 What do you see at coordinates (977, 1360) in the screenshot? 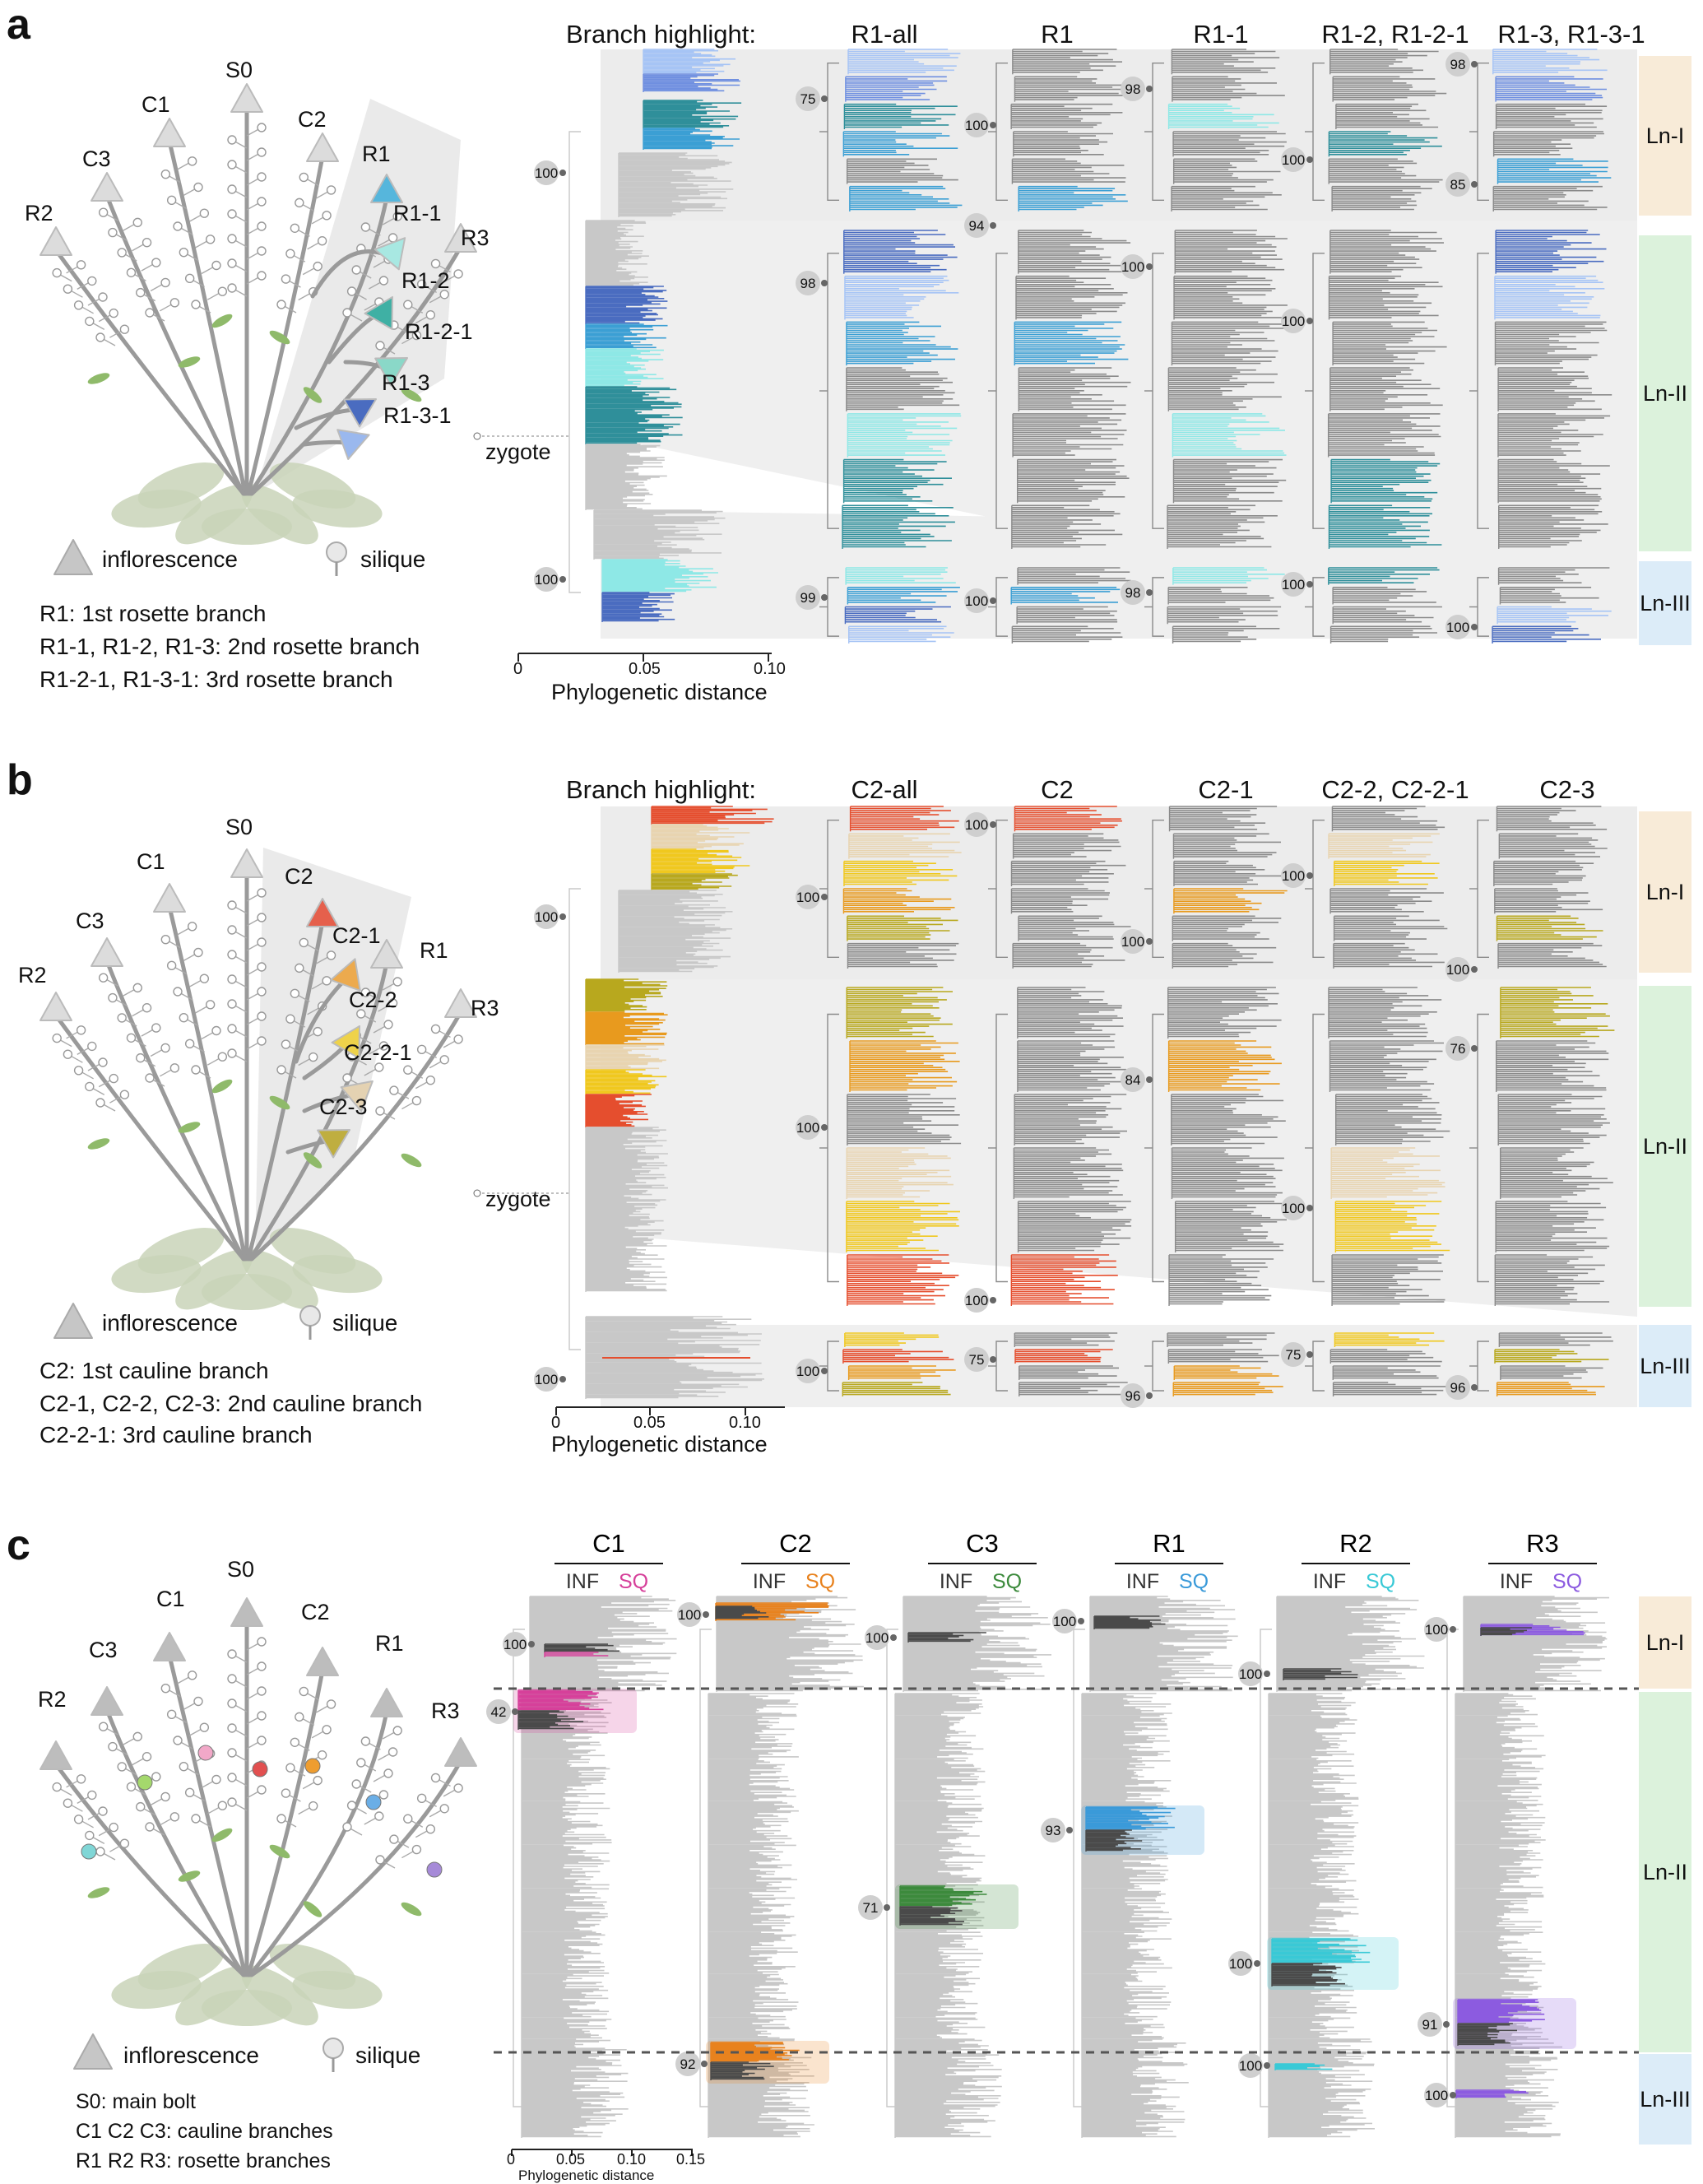
I see `svg-text: 75` at bounding box center [977, 1360].